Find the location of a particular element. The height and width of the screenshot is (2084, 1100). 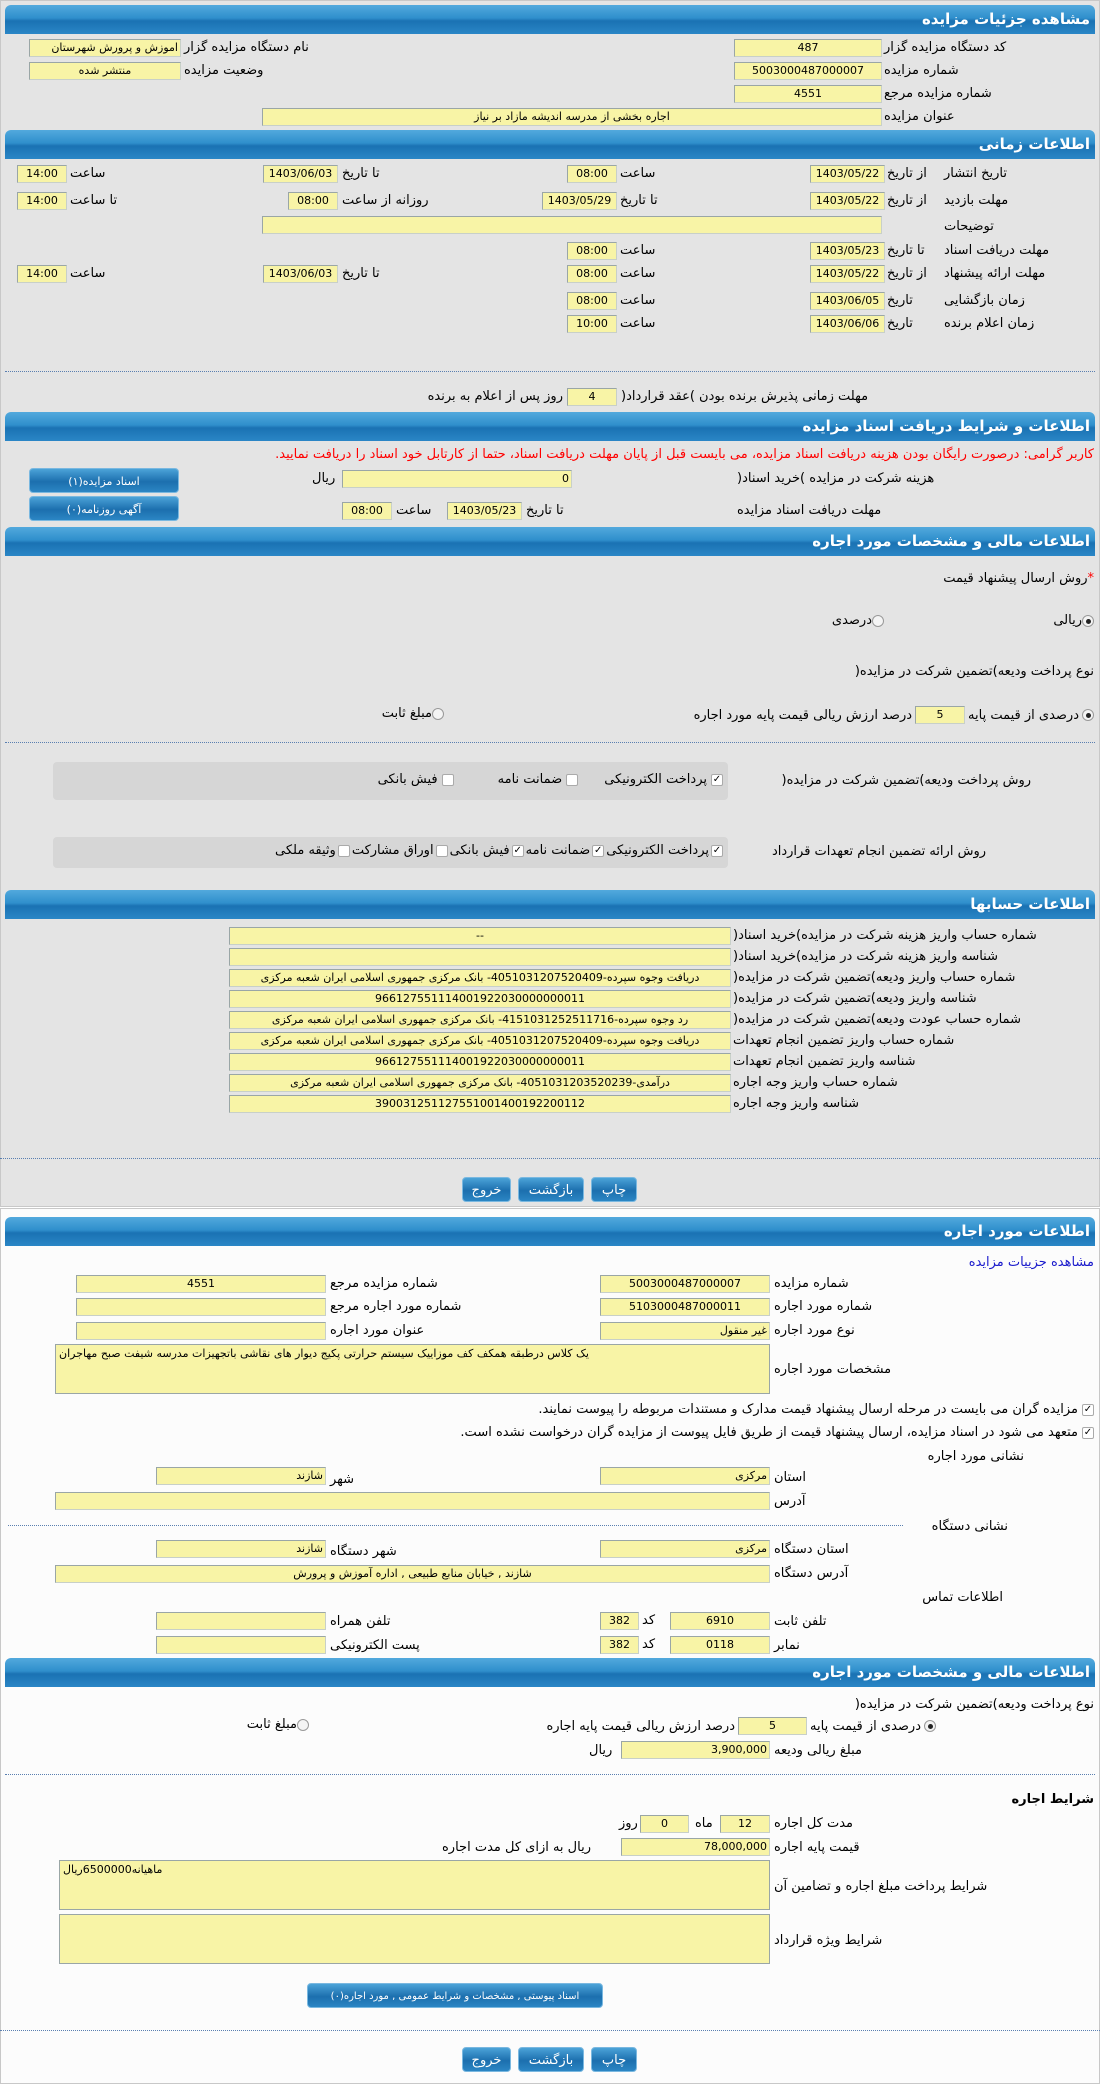

checkbox-guarantee-letter: ✓ is located at coordinates (598, 850).